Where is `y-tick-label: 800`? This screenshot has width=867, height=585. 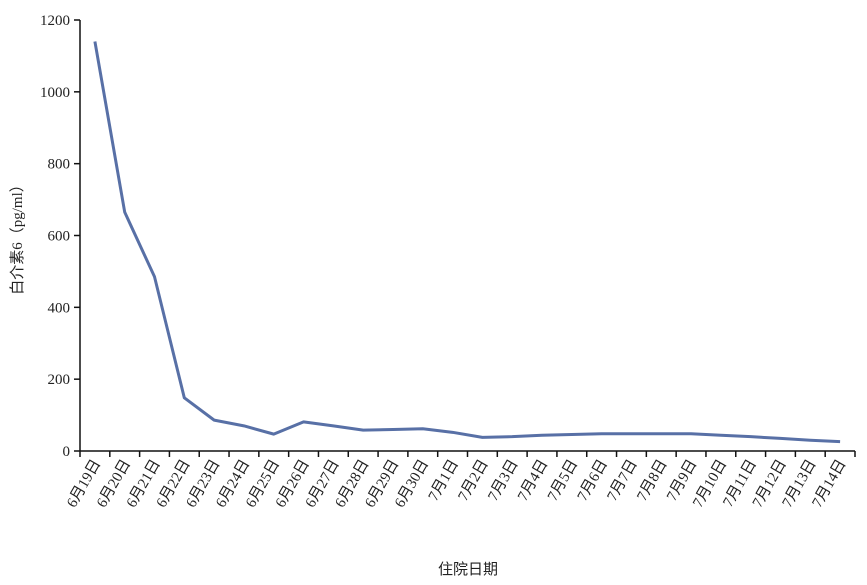
y-tick-label: 800 is located at coordinates (59, 165).